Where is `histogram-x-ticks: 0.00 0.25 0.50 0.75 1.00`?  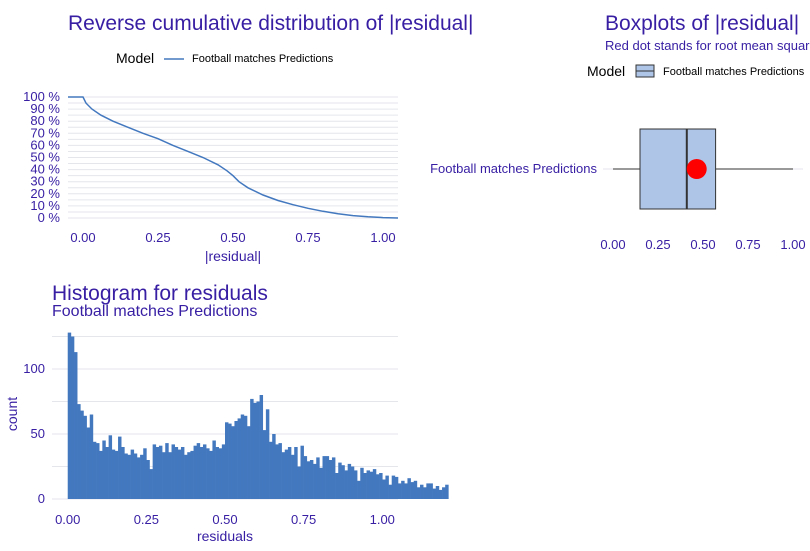
histogram-x-ticks: 0.00 0.25 0.50 0.75 1.00 is located at coordinates (225, 519).